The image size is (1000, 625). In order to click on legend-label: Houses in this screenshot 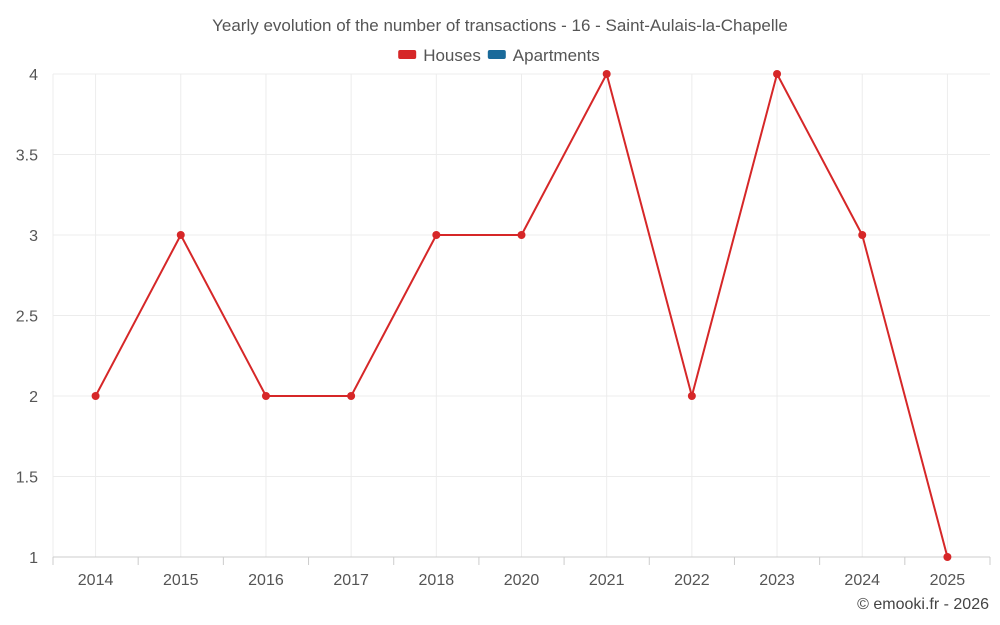, I will do `click(452, 55)`.